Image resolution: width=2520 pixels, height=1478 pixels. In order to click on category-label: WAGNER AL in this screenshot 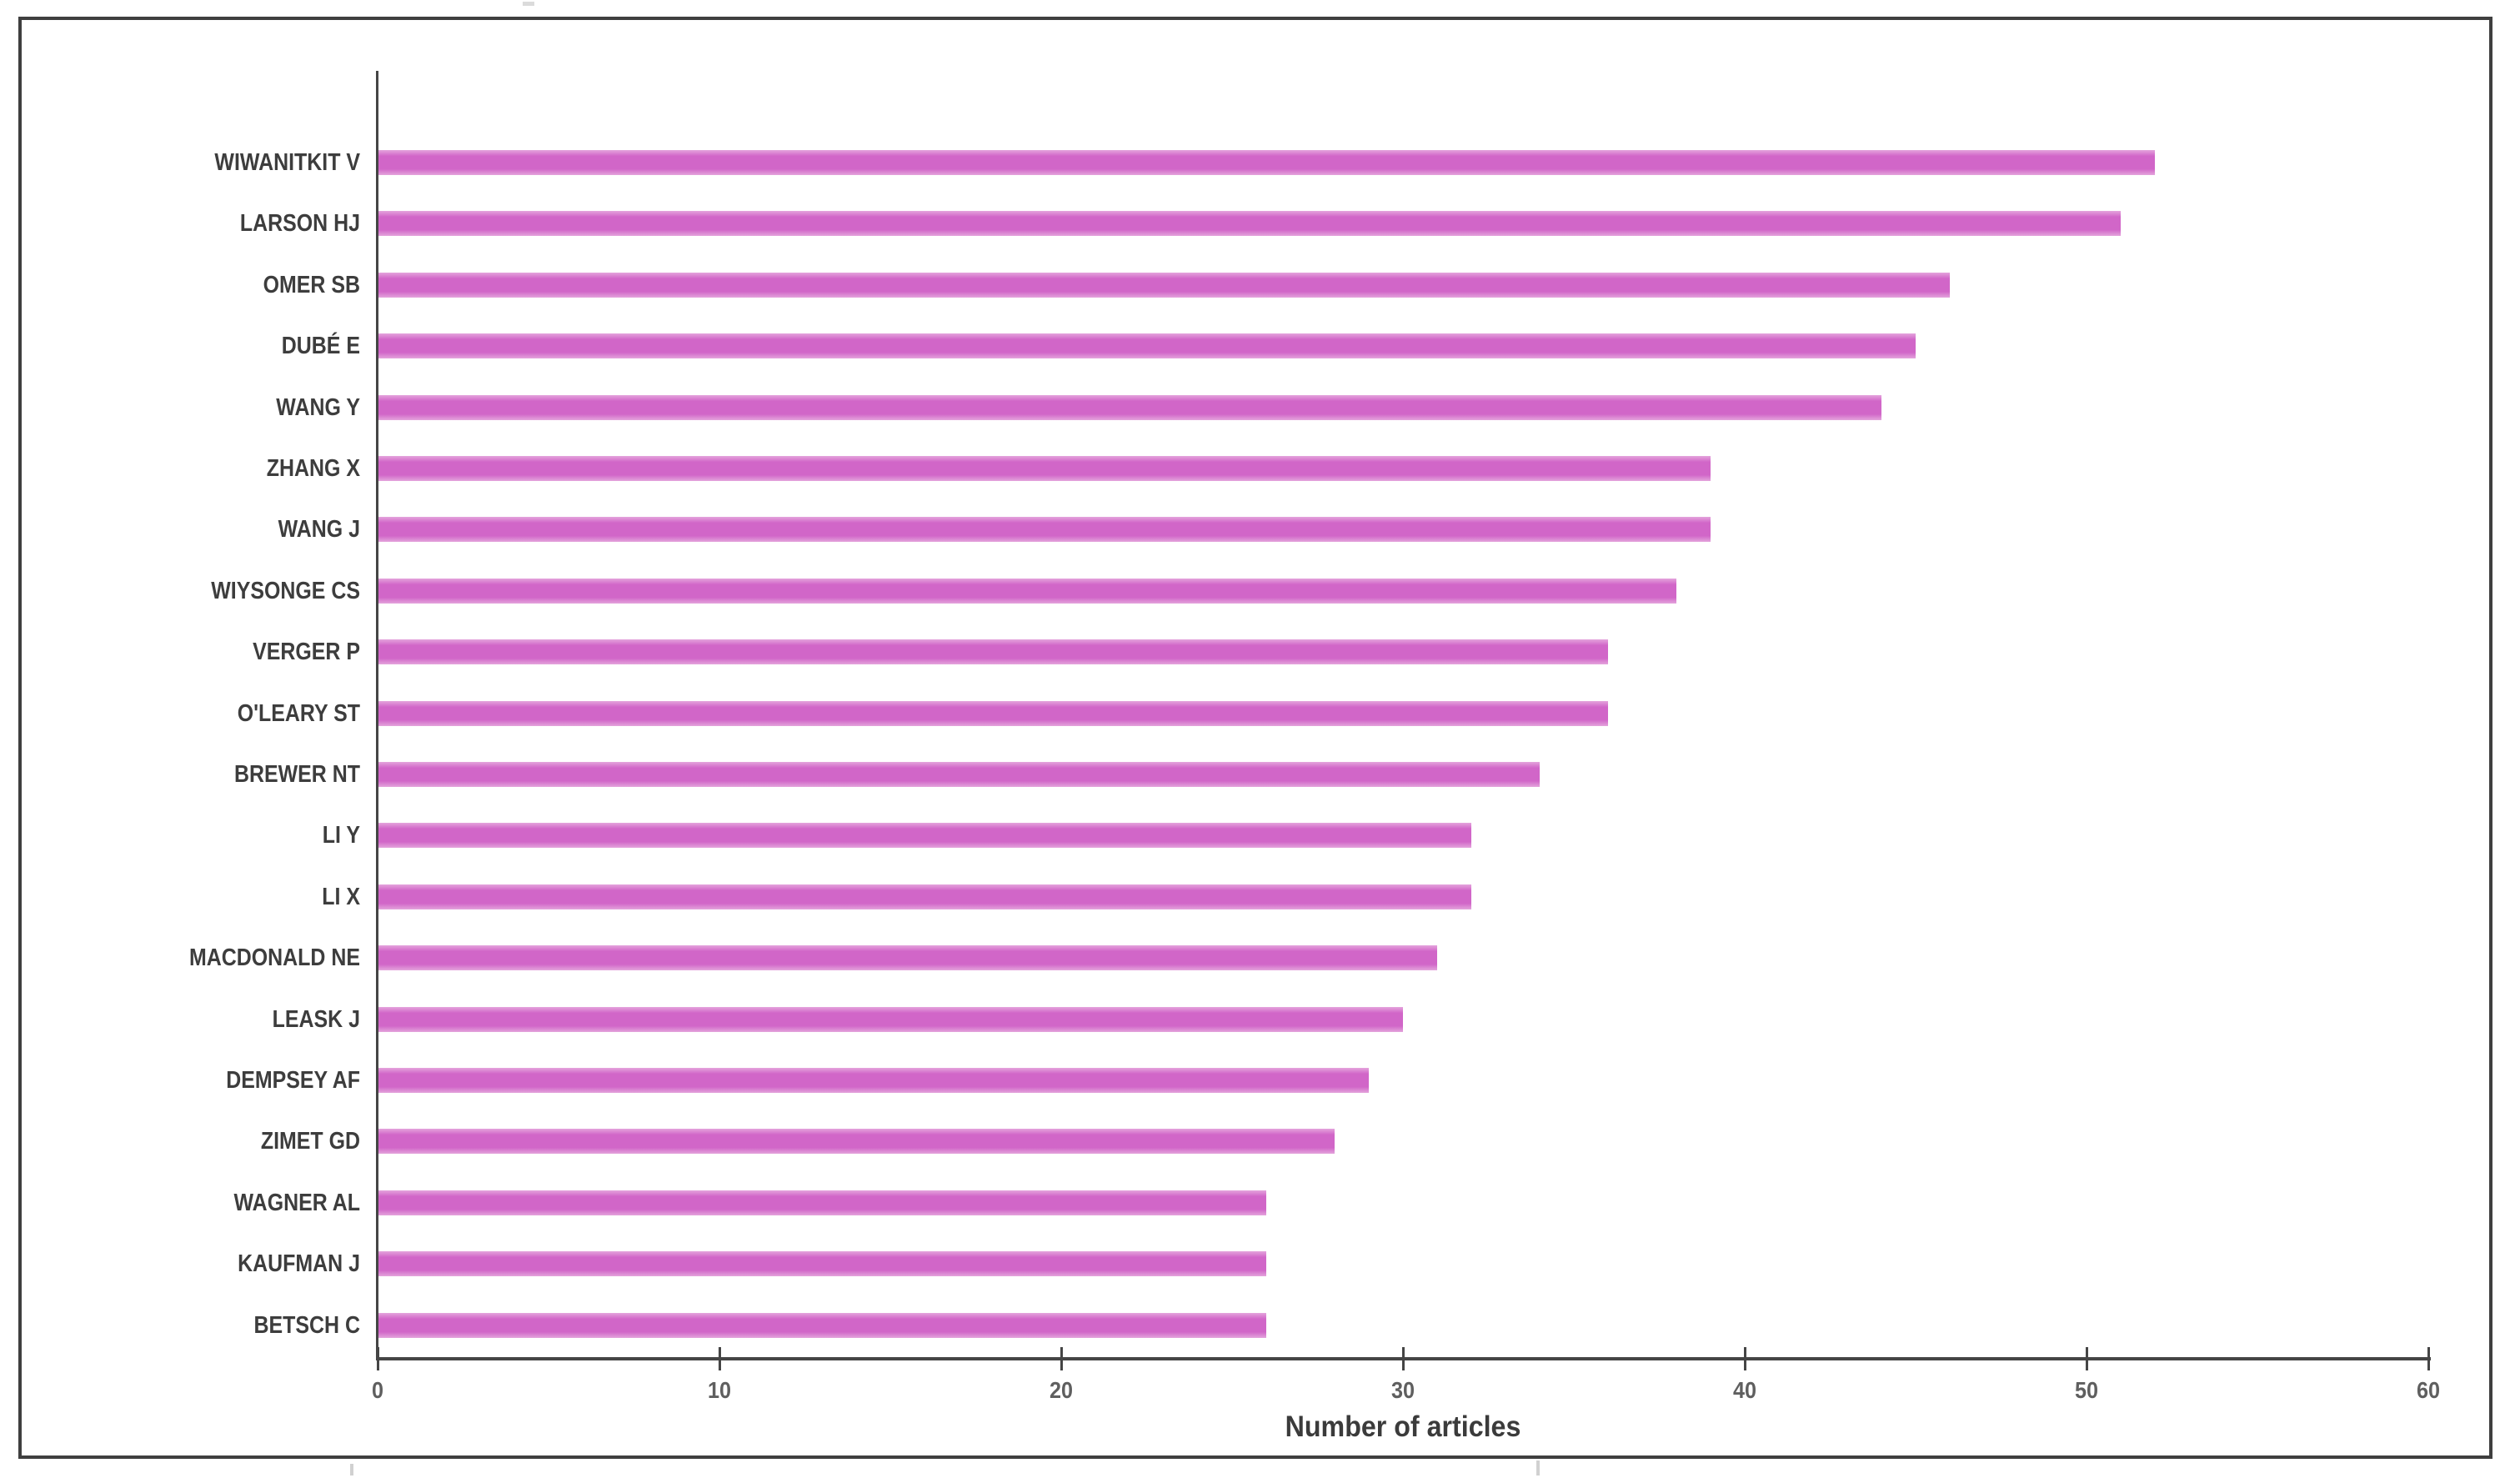, I will do `click(296, 1202)`.